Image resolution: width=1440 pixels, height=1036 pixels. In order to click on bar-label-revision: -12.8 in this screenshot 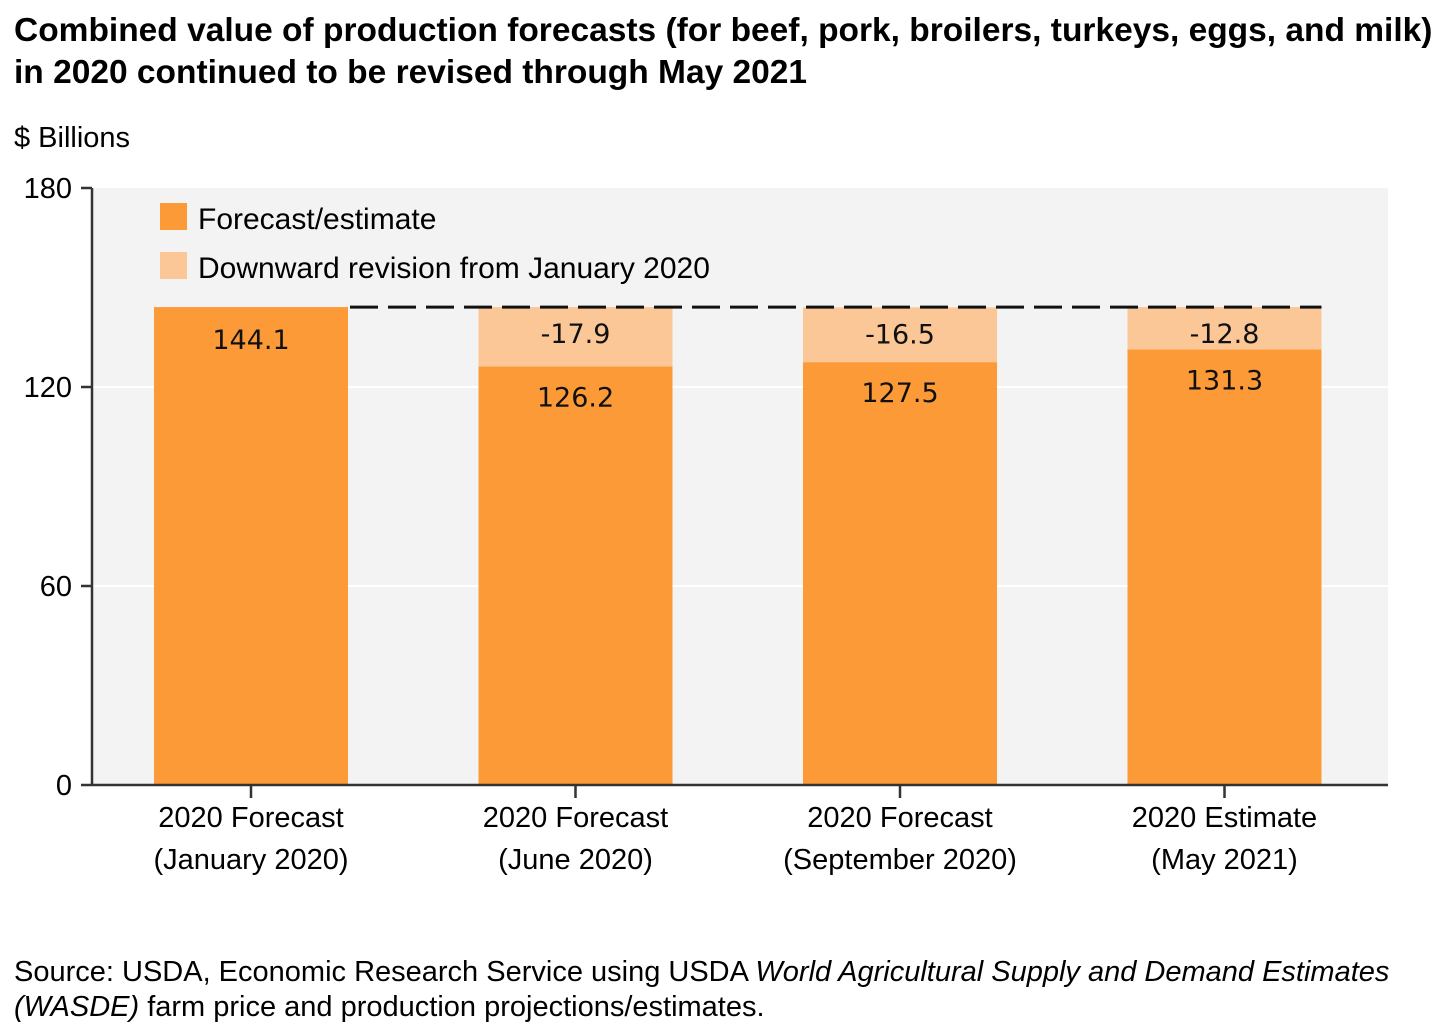, I will do `click(1225, 334)`.